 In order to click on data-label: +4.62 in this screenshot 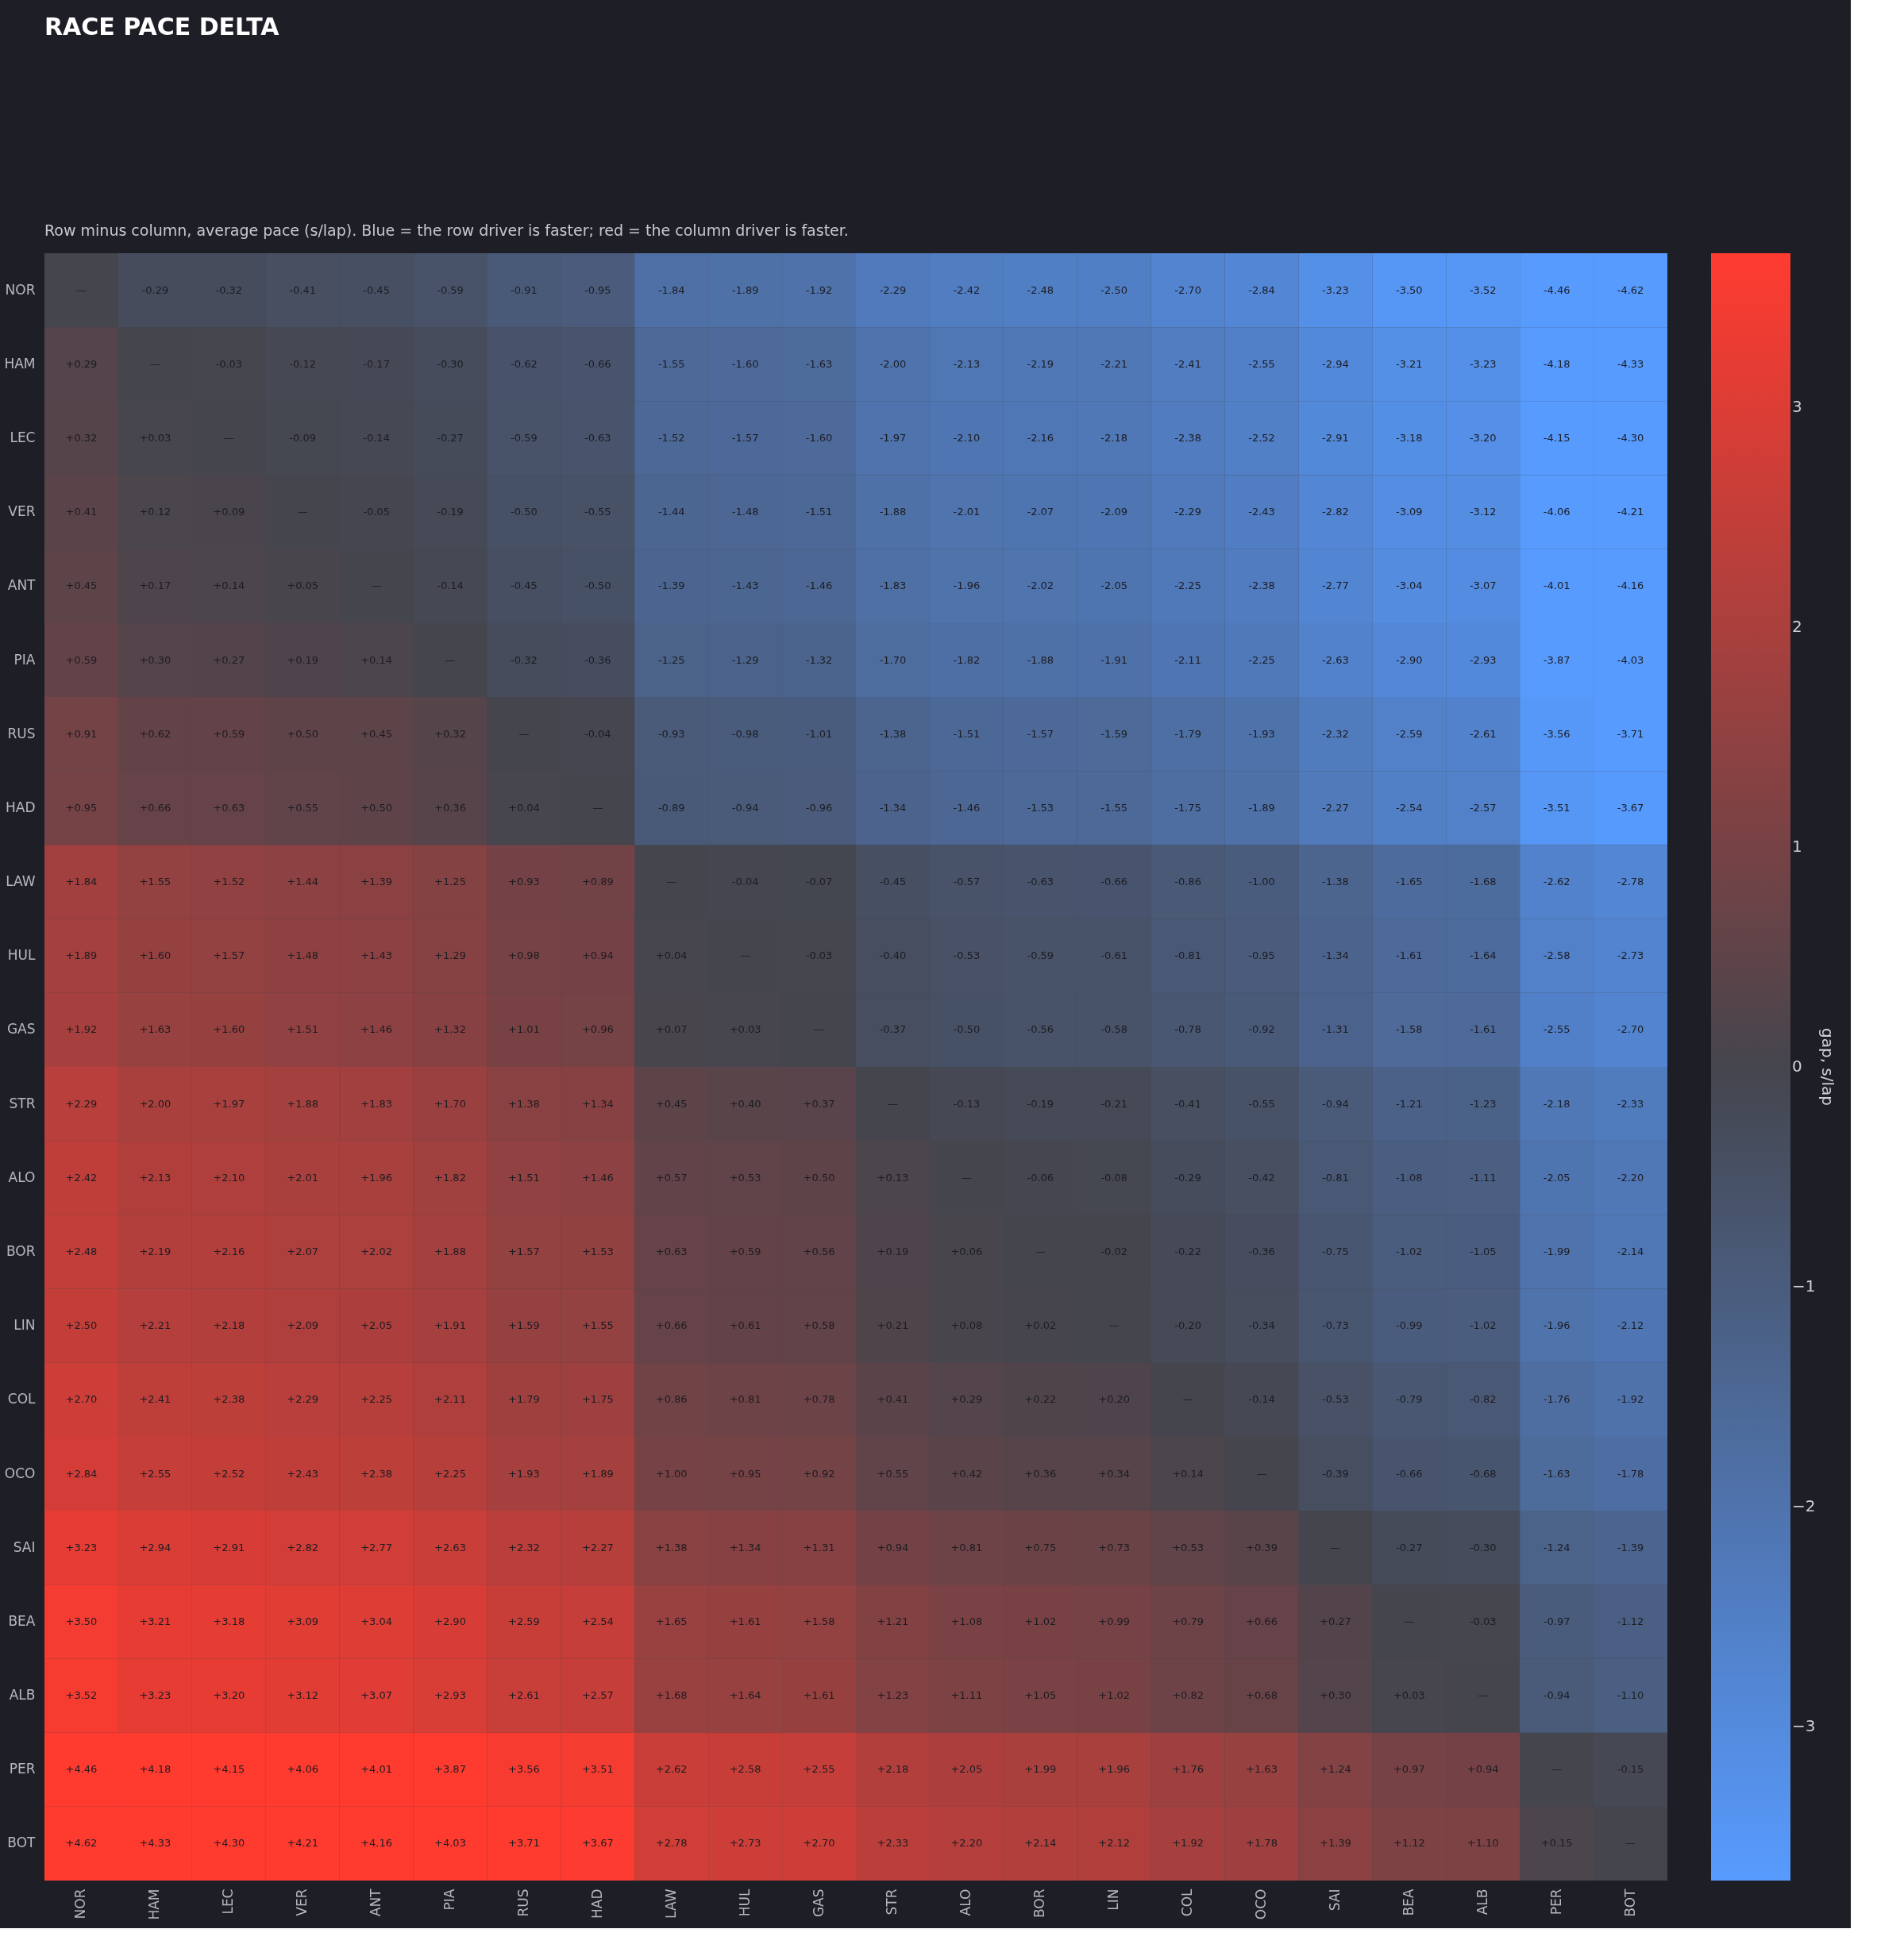, I will do `click(81, 1843)`.